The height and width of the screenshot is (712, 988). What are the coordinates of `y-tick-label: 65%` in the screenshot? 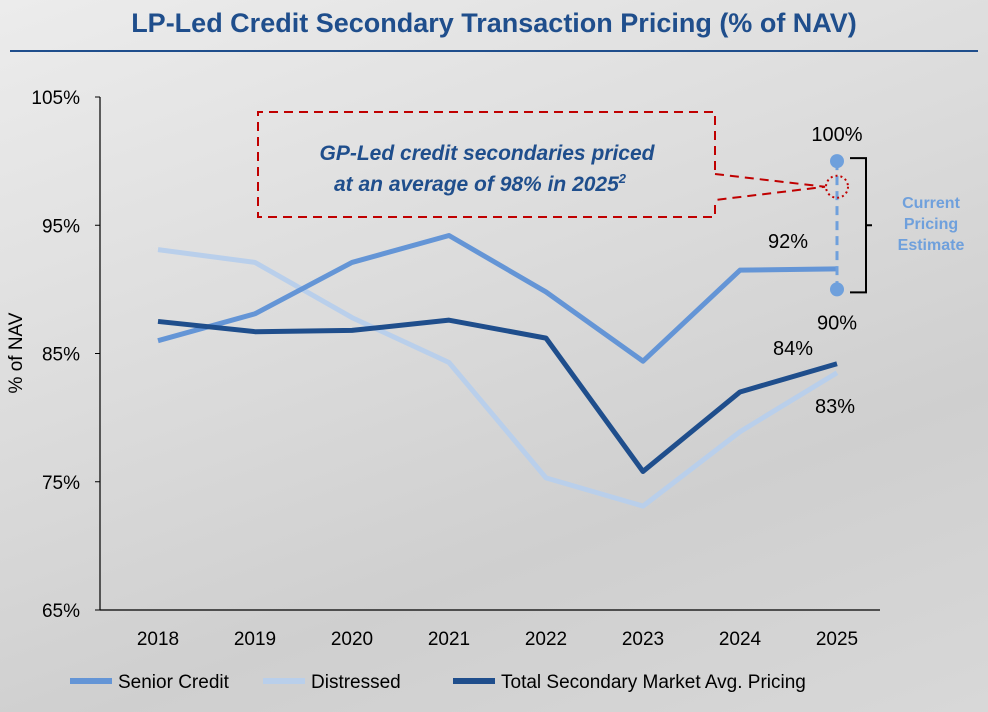 It's located at (61, 611).